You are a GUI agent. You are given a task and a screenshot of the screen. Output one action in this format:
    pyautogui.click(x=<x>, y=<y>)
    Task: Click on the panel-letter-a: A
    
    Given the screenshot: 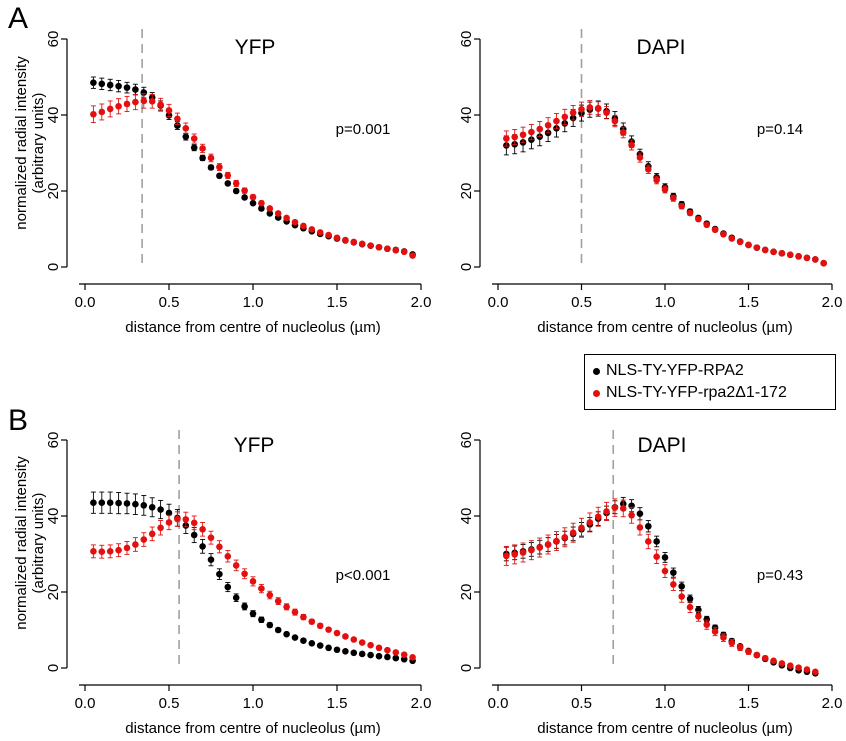 What is the action you would take?
    pyautogui.click(x=18, y=18)
    